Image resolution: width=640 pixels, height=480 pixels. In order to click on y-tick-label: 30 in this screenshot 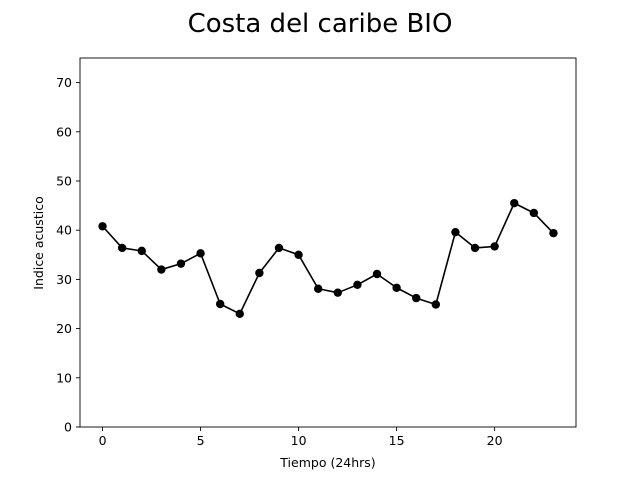, I will do `click(64, 279)`.